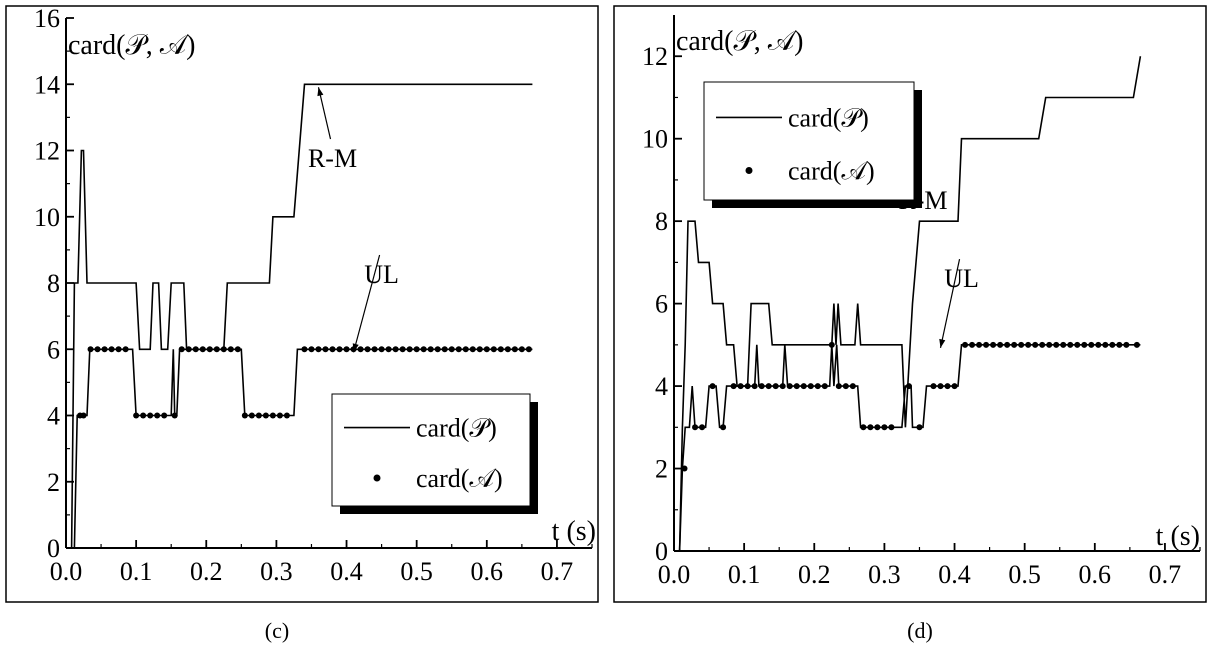 The height and width of the screenshot is (657, 1210). Describe the element at coordinates (661, 469) in the screenshot. I see `panel-d-y-tick-label: 2` at that location.